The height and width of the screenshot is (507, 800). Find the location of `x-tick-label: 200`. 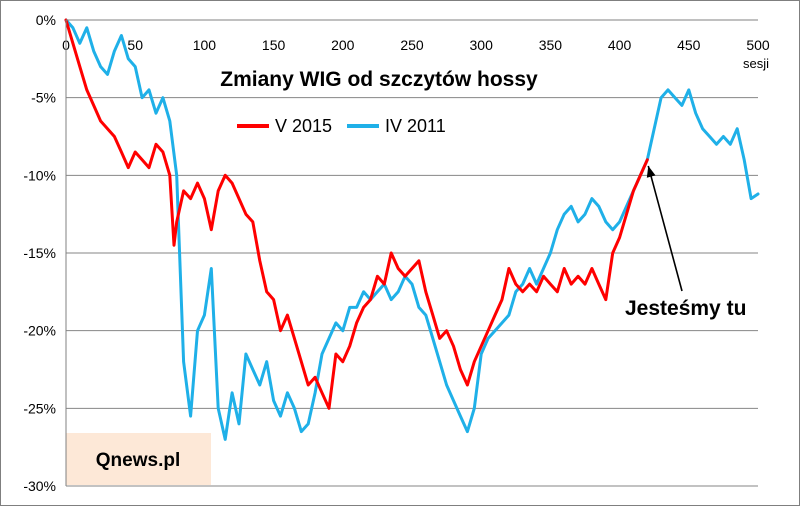

x-tick-label: 200 is located at coordinates (343, 45).